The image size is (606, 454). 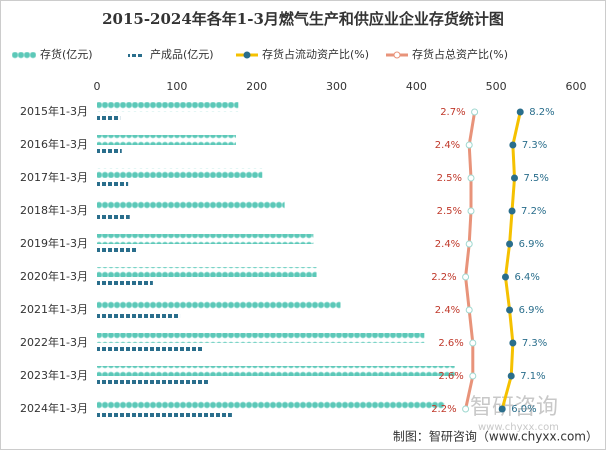 What do you see at coordinates (452, 112) in the screenshot?
I see `value-label: 2.7%` at bounding box center [452, 112].